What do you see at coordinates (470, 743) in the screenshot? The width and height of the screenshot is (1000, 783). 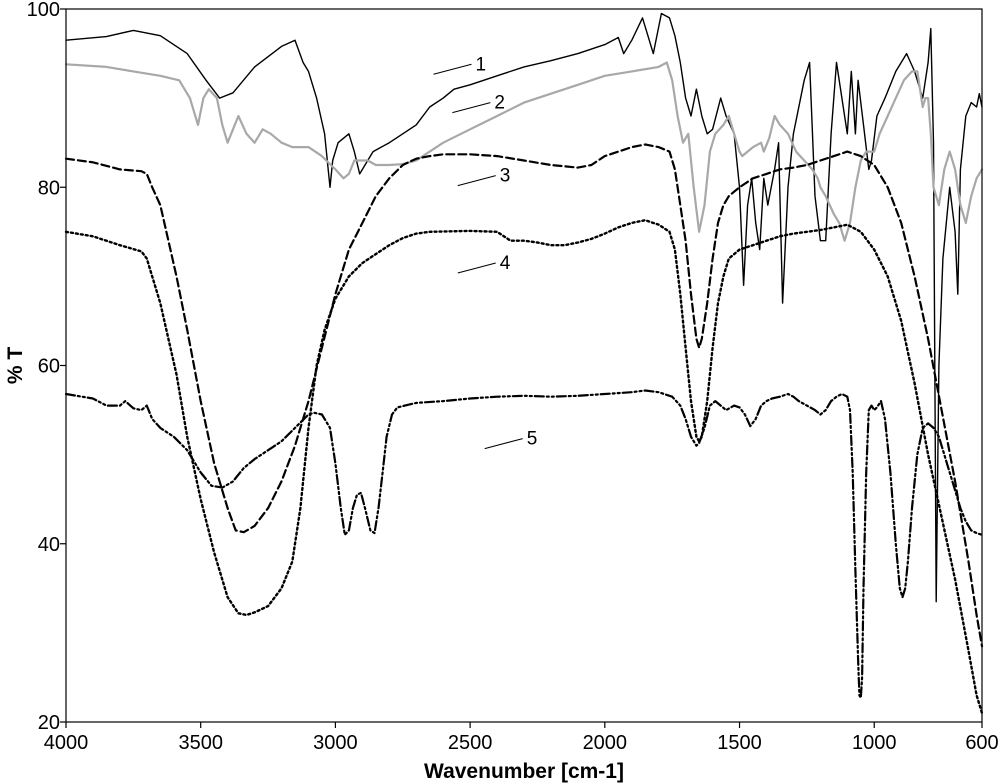 I see `x-tick-label-2500: 2500` at bounding box center [470, 743].